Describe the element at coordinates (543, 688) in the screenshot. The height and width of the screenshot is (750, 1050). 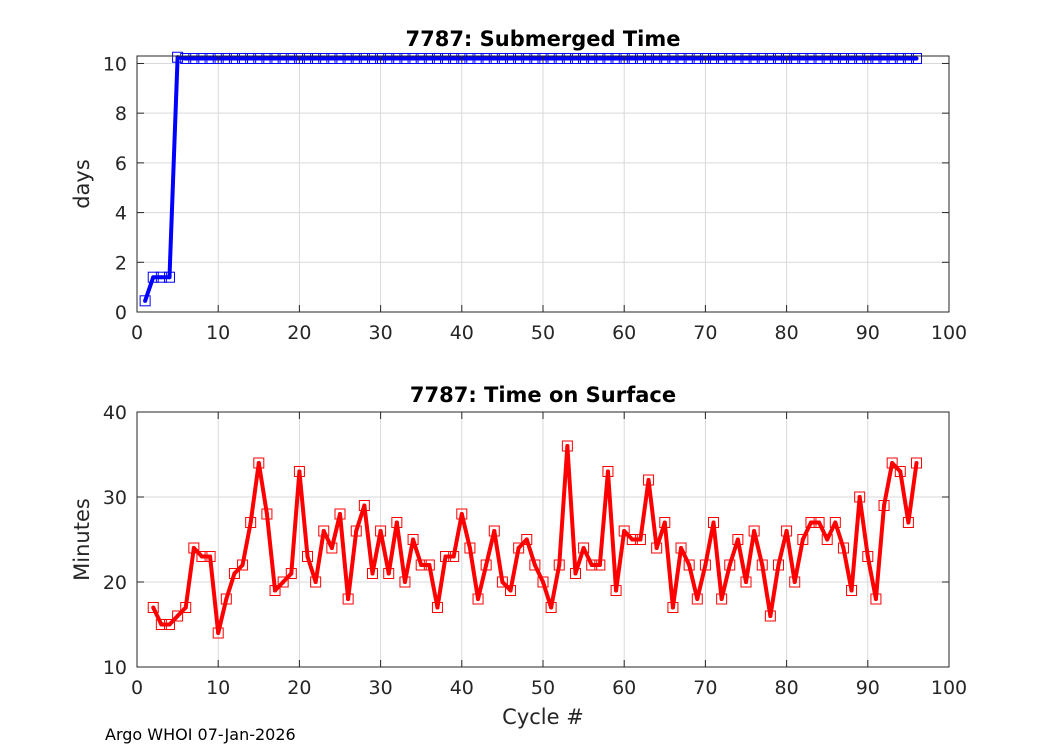
I see `x-tick-label: 50` at that location.